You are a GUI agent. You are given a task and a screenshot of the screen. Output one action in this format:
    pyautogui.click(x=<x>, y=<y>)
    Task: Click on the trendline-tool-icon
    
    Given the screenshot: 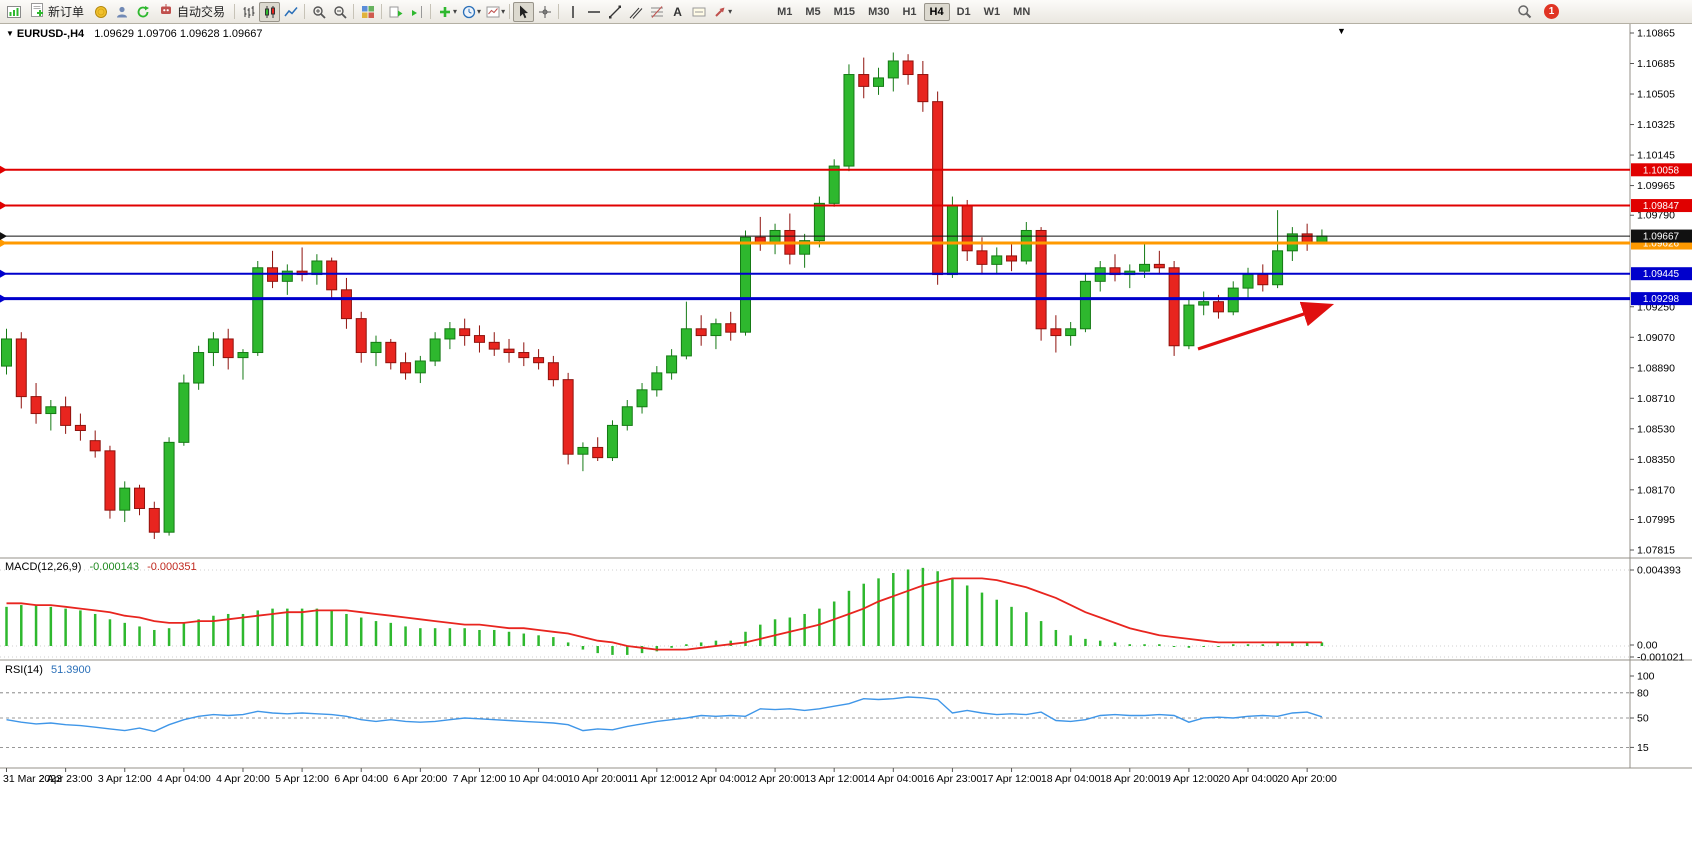 What is the action you would take?
    pyautogui.click(x=614, y=12)
    